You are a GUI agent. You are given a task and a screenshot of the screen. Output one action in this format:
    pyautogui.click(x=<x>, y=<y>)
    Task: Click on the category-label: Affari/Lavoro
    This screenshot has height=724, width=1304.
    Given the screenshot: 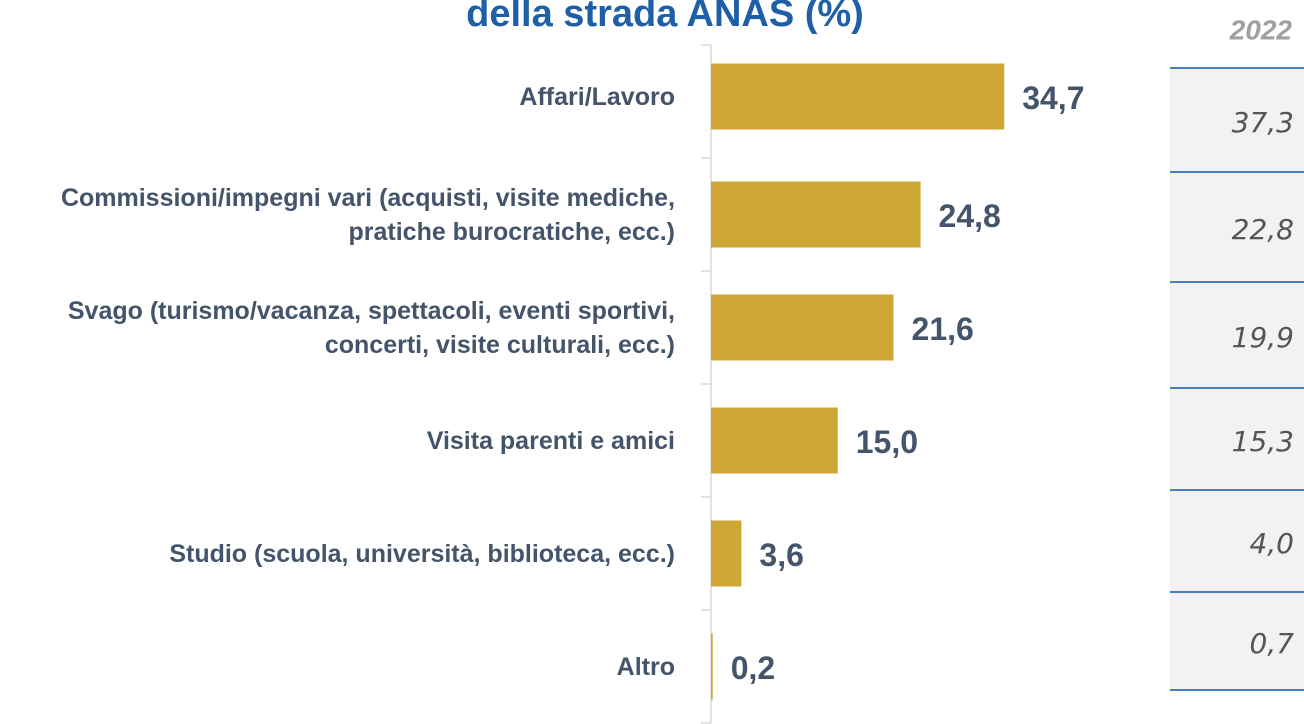 What is the action you would take?
    pyautogui.click(x=597, y=96)
    